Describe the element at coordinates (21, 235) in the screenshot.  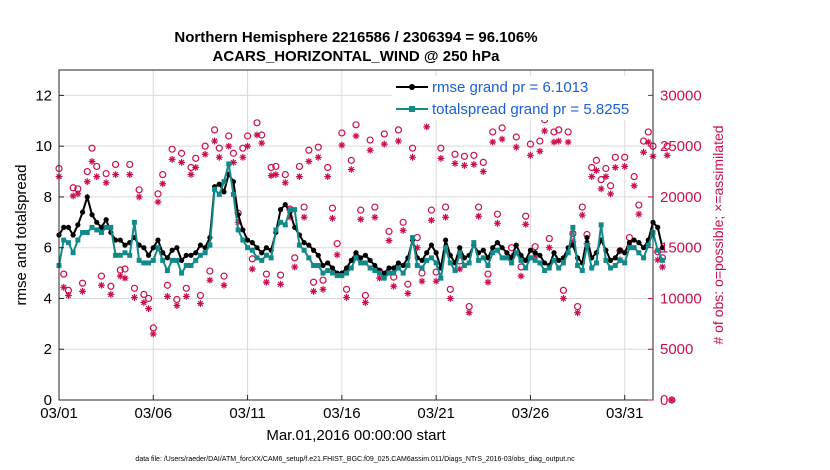
I see `y-axis-label: rmse and totalspread` at that location.